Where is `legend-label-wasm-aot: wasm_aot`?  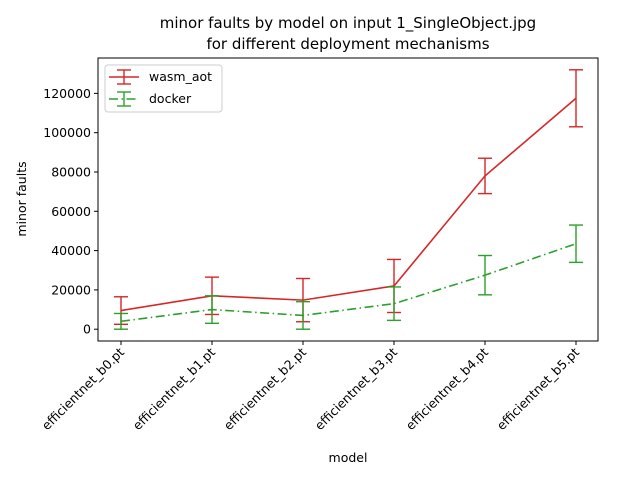
legend-label-wasm-aot: wasm_aot is located at coordinates (180, 76).